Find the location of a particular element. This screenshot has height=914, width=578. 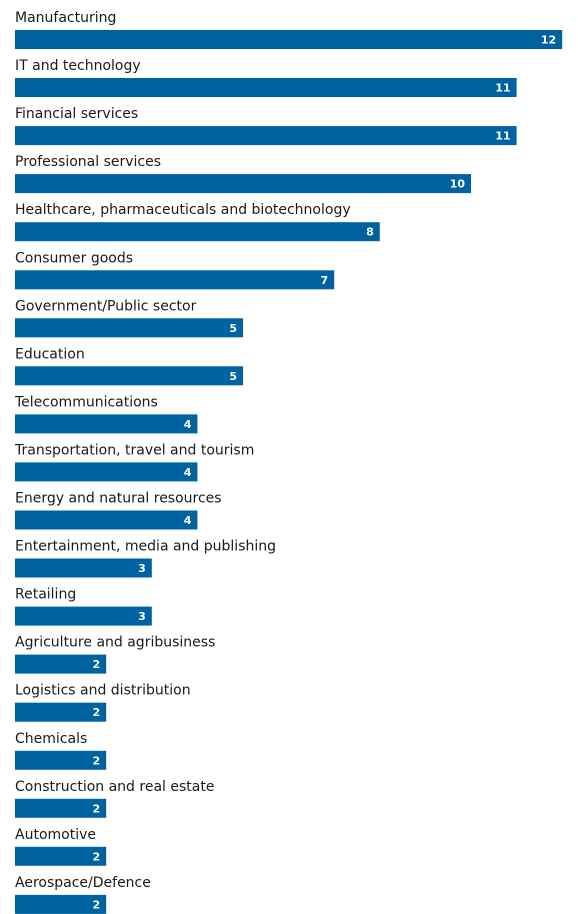

bar-row: Construction and real estate 2 is located at coordinates (114, 798).